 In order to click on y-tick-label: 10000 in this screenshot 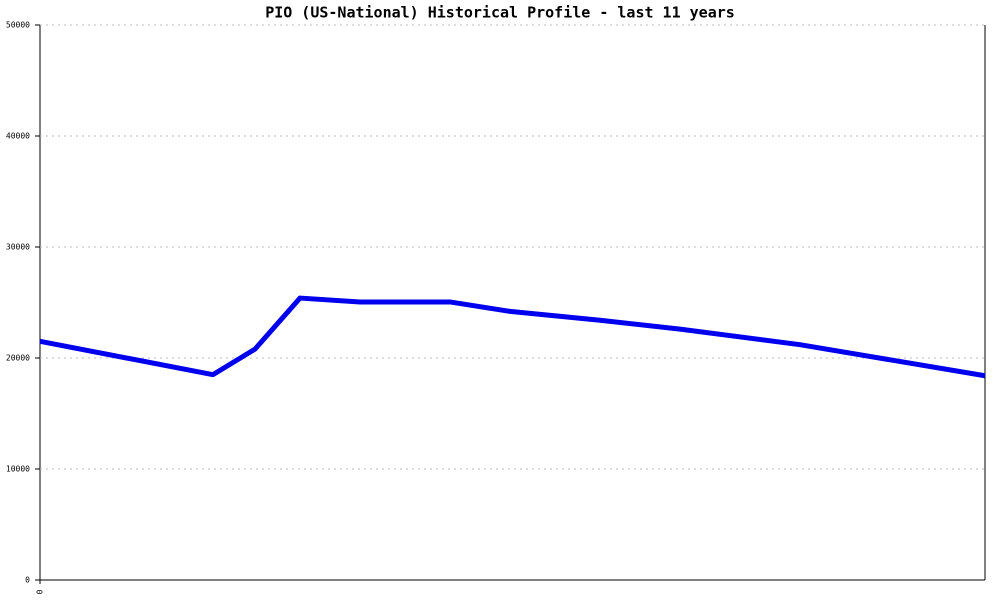, I will do `click(18, 469)`.